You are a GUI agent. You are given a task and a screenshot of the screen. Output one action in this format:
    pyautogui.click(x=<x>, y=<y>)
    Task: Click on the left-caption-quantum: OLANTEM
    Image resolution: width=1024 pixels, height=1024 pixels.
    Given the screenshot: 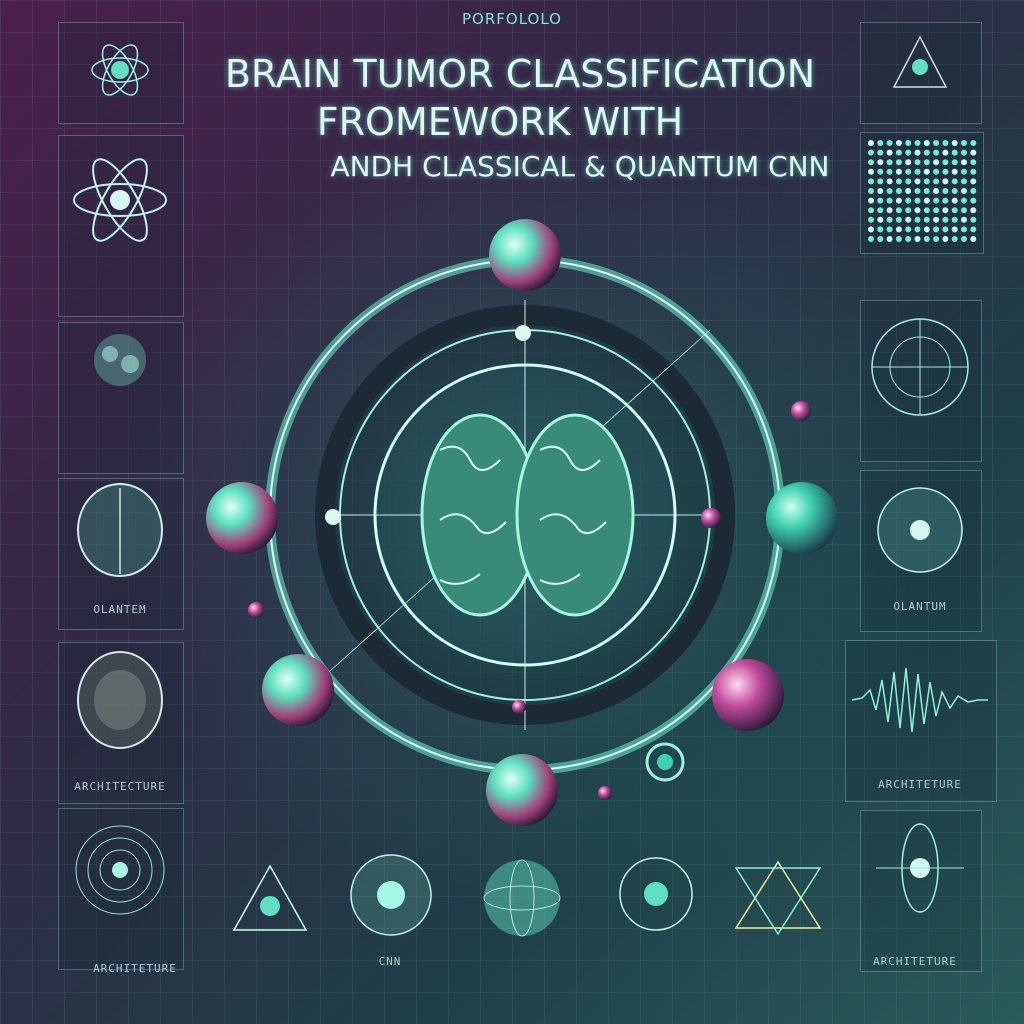 What is the action you would take?
    pyautogui.click(x=120, y=609)
    